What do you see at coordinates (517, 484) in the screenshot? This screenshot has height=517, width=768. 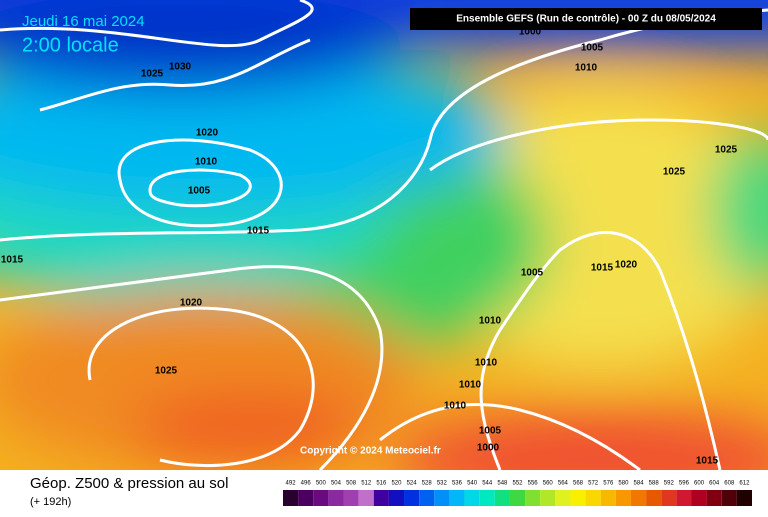 I see `scale-label: 552` at bounding box center [517, 484].